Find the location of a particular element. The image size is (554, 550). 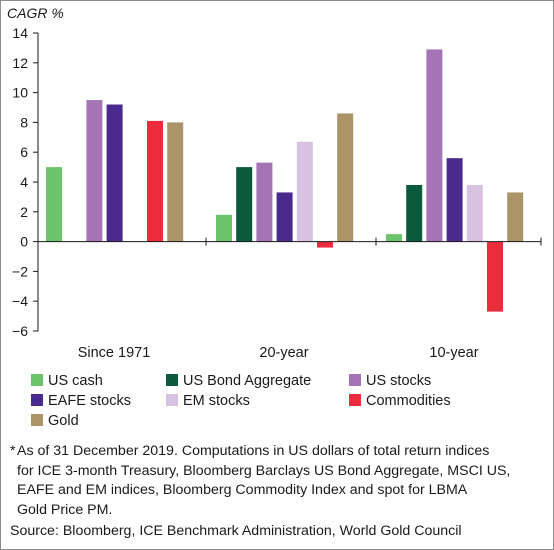

category-label: 20-year is located at coordinates (283, 353).